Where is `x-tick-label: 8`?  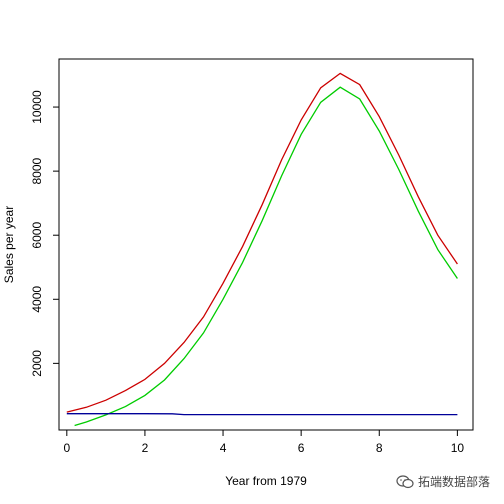 x-tick-label: 8 is located at coordinates (379, 448).